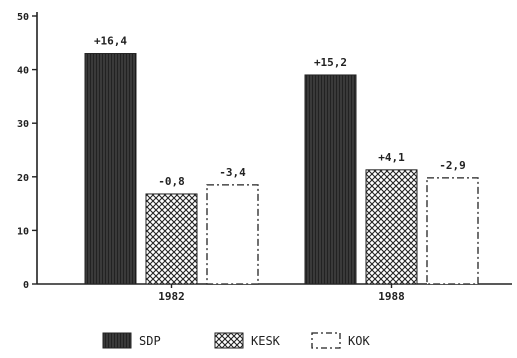  Describe the element at coordinates (110, 169) in the screenshot. I see `bar-sdp-1982` at that location.